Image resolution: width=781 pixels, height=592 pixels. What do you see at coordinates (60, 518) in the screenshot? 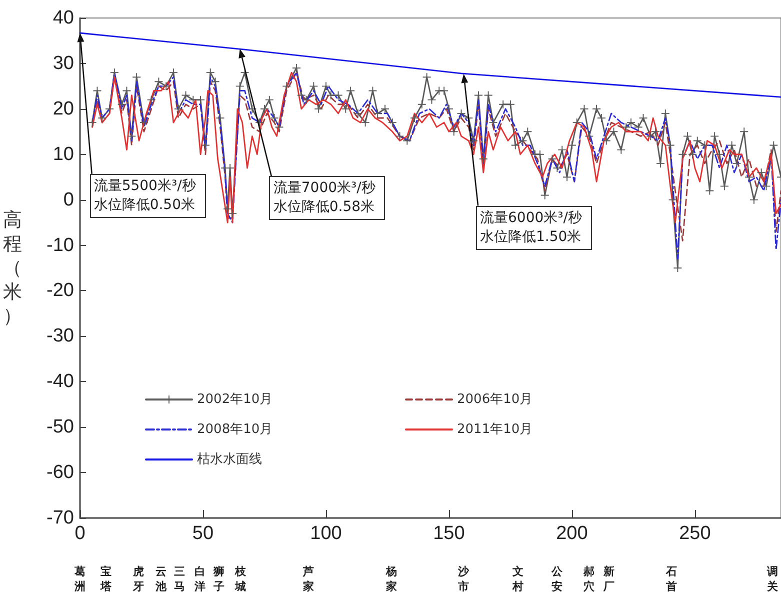
I see `y-tick-label: -70` at bounding box center [60, 518].